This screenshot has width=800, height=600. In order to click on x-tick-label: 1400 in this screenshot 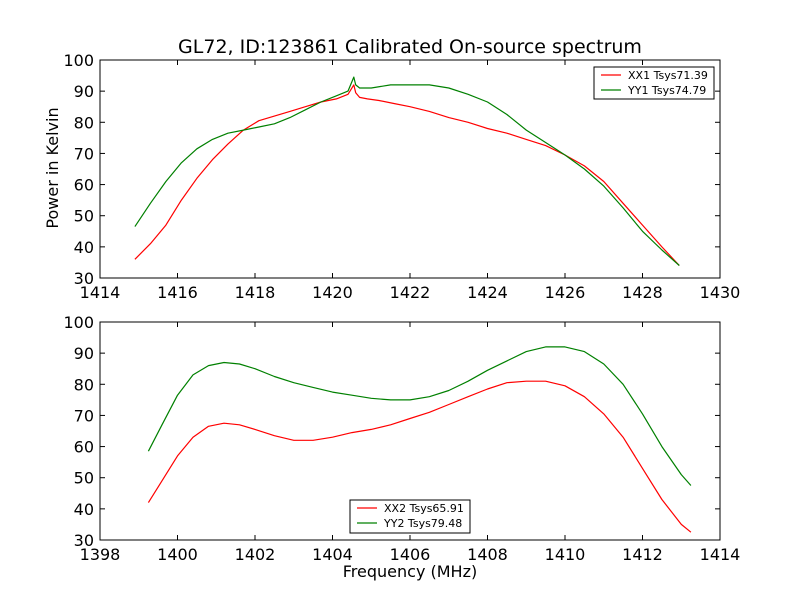, I will do `click(177, 554)`.